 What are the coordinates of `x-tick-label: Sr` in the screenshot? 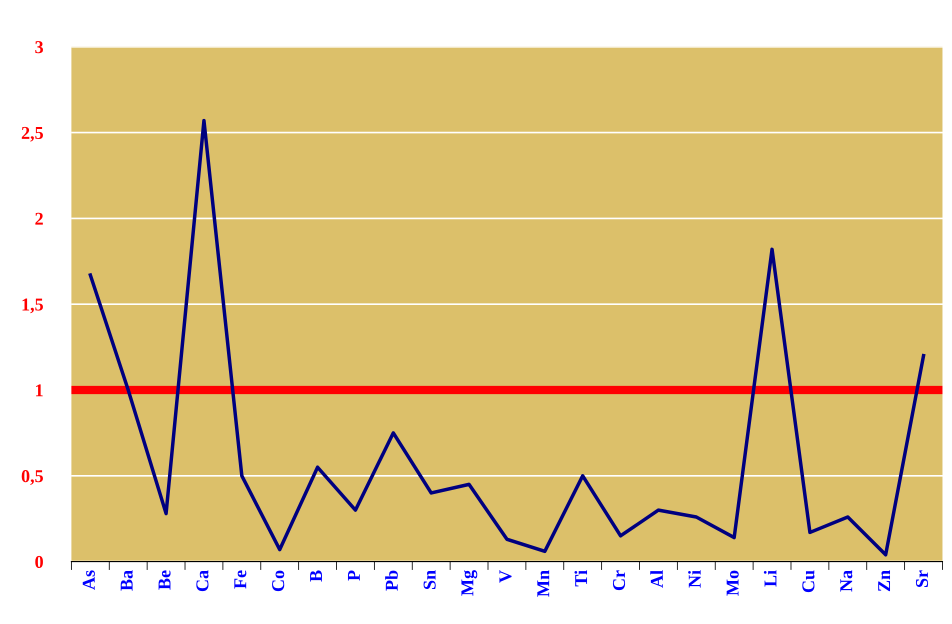 It's located at (922, 579).